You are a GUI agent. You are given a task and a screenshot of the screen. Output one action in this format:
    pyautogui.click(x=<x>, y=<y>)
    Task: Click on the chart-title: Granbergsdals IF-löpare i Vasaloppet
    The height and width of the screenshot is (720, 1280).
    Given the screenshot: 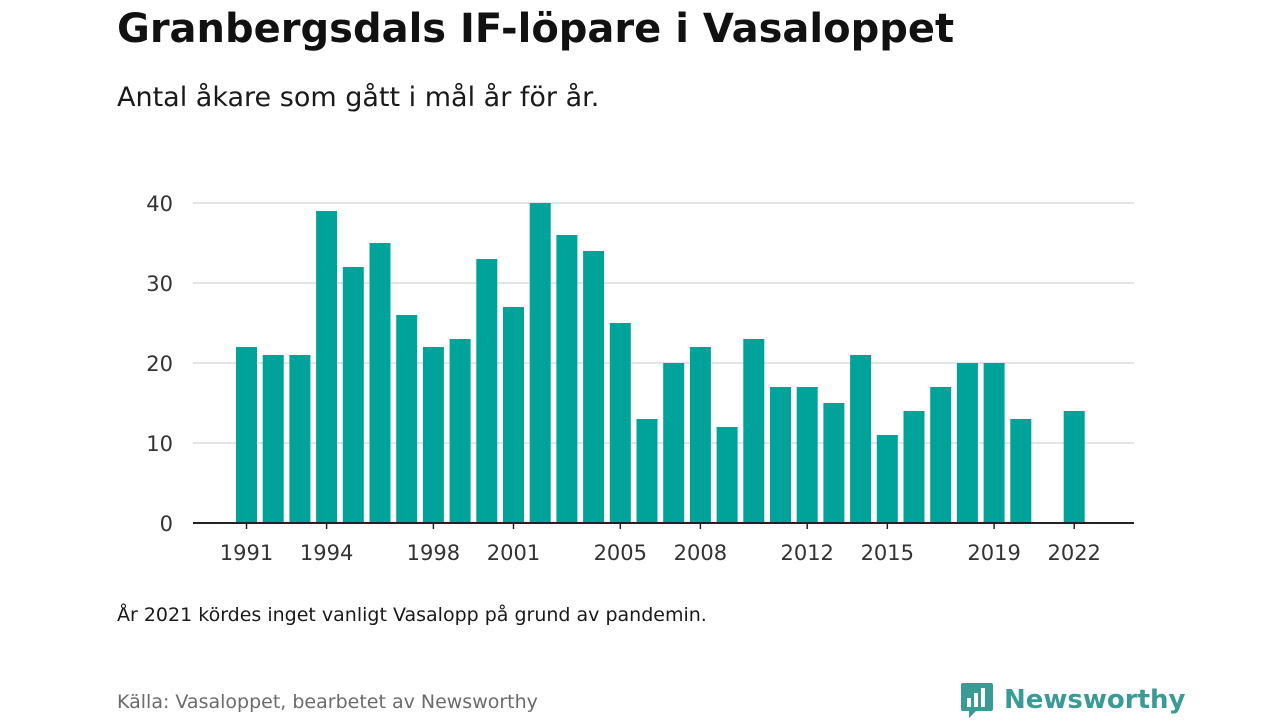 What is the action you would take?
    pyautogui.click(x=536, y=29)
    